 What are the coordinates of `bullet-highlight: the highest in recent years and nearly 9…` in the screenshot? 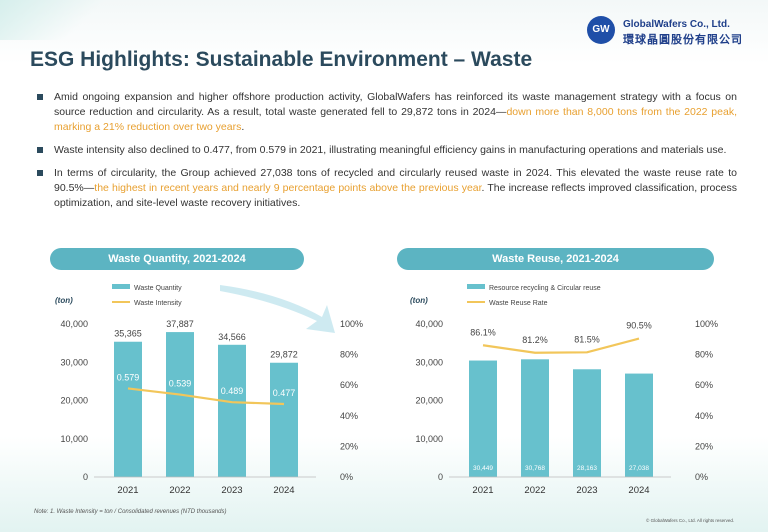 It's located at (288, 188).